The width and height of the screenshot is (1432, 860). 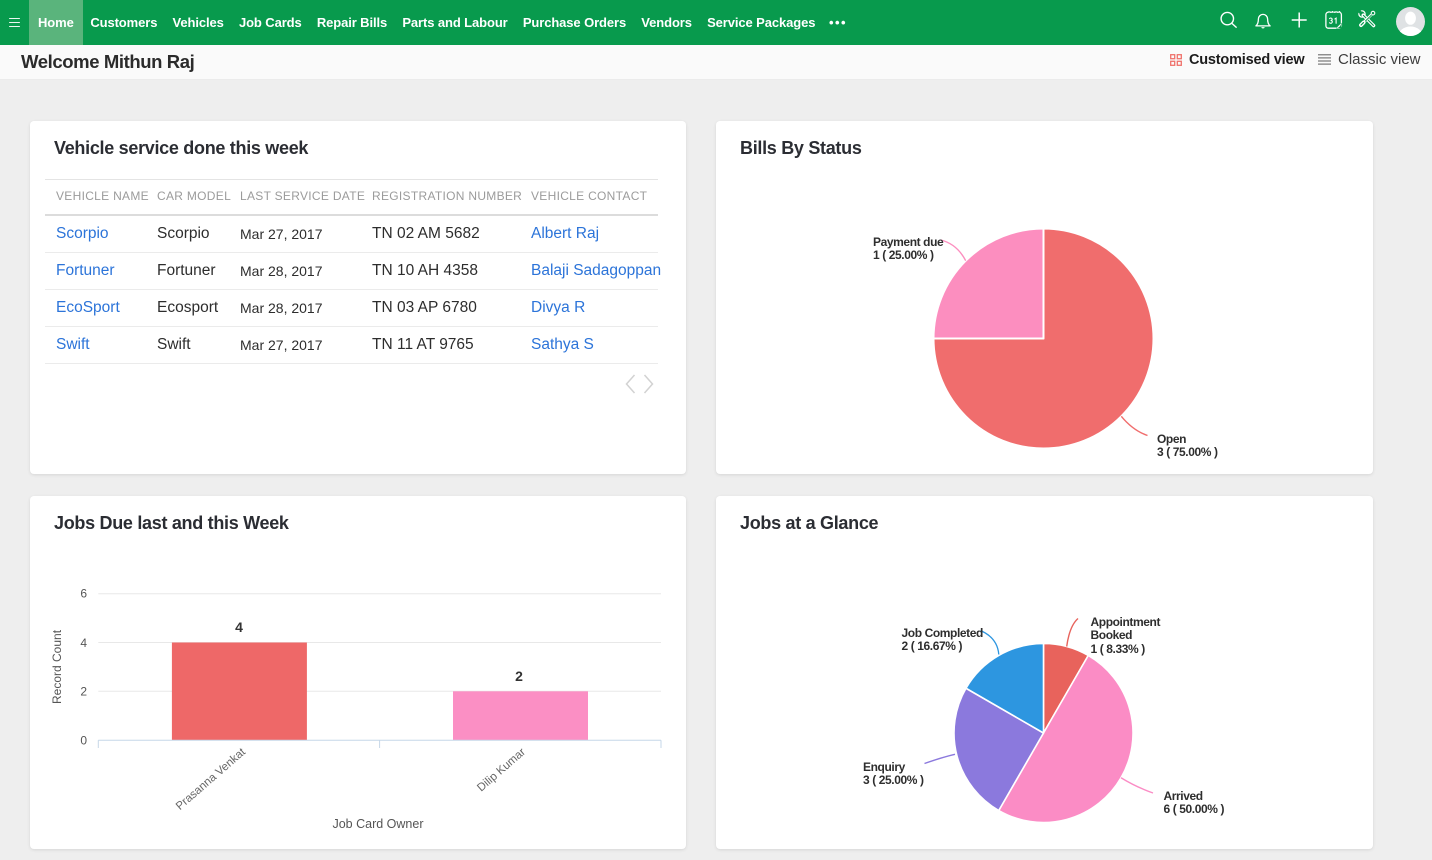 I want to click on svg-text: 6, so click(x=83, y=594).